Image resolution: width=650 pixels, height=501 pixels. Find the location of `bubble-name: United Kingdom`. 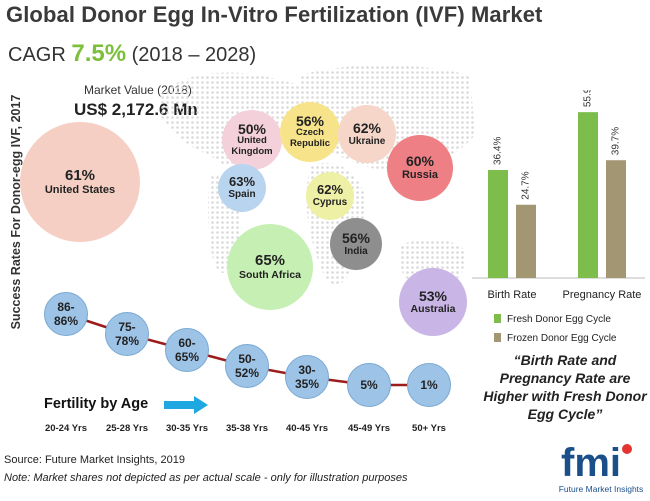

bubble-name: United Kingdom is located at coordinates (252, 146).